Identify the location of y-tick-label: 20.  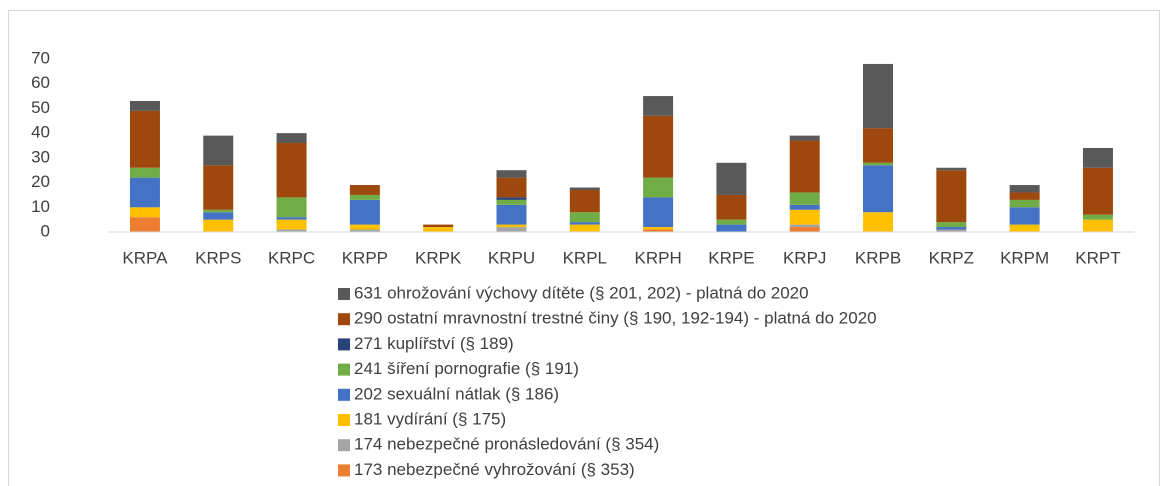
(40, 181).